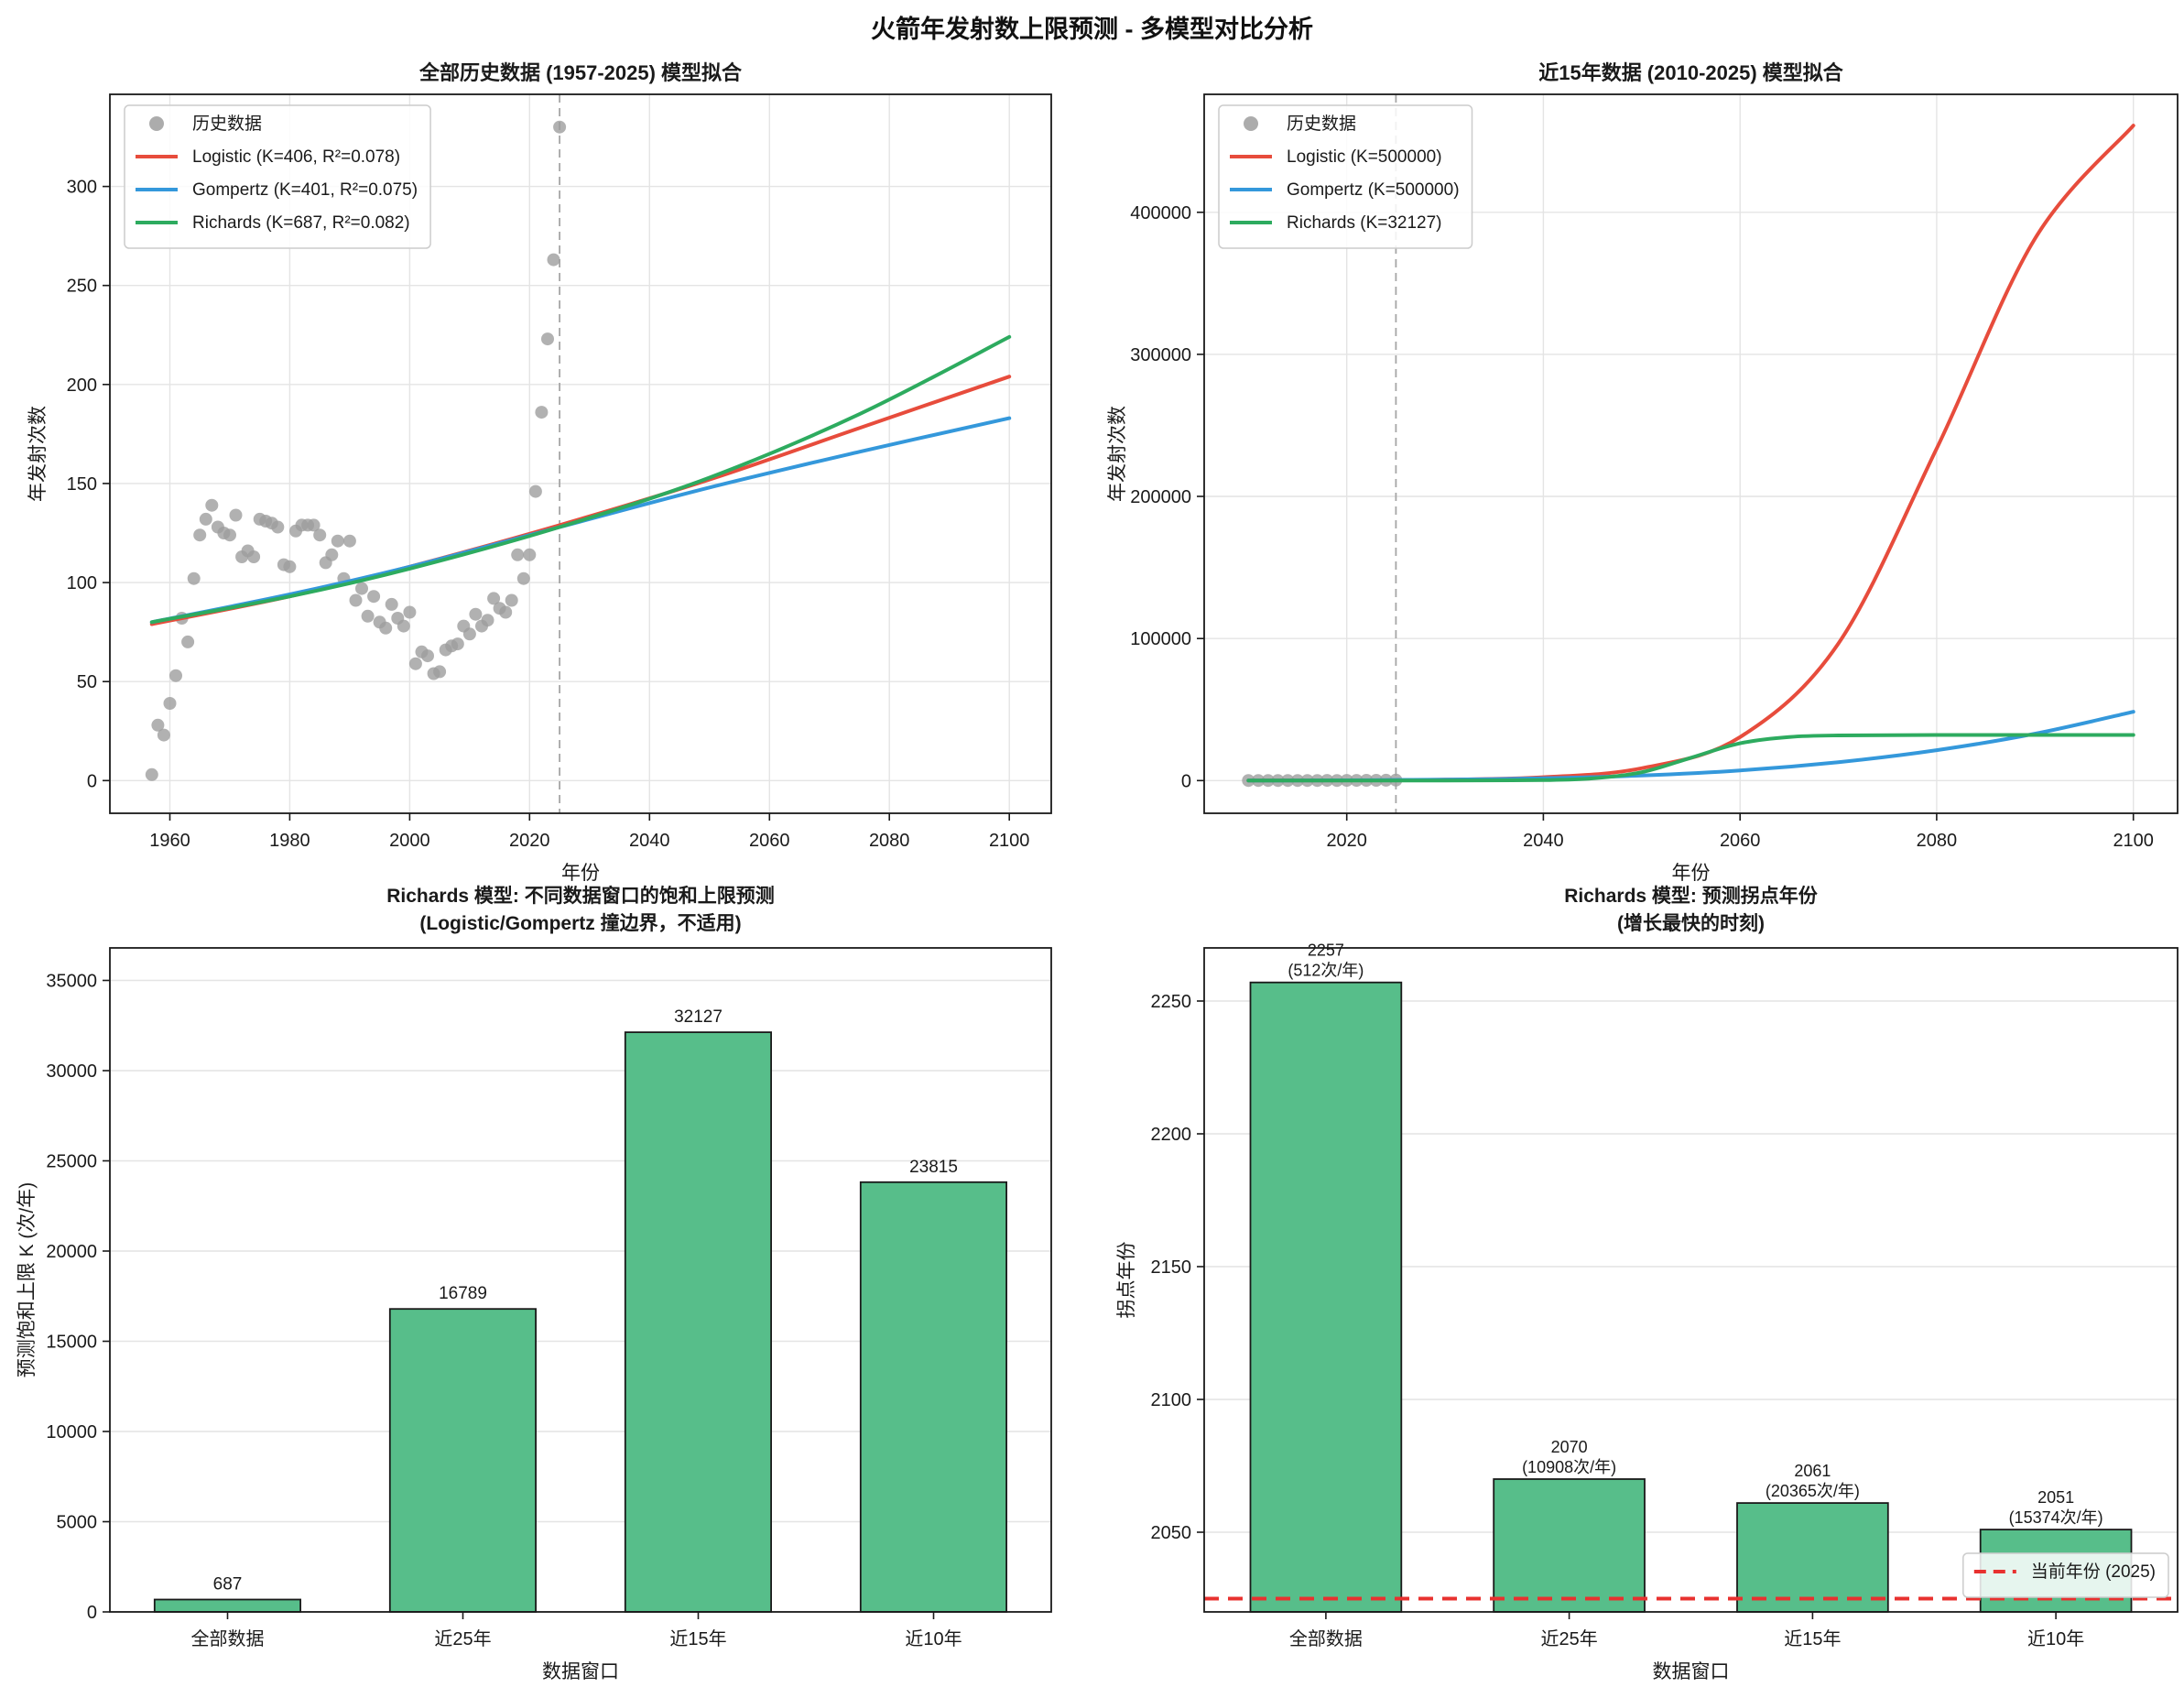  Describe the element at coordinates (1160, 355) in the screenshot. I see `y-tick-label: 300000` at that location.